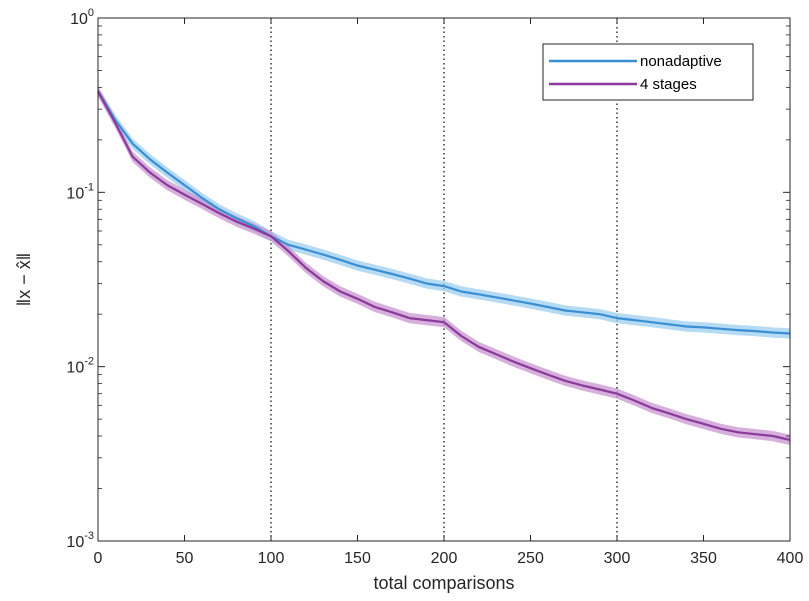 The width and height of the screenshot is (809, 601). I want to click on y-axis-label: ‖x − x̂‖, so click(24, 279).